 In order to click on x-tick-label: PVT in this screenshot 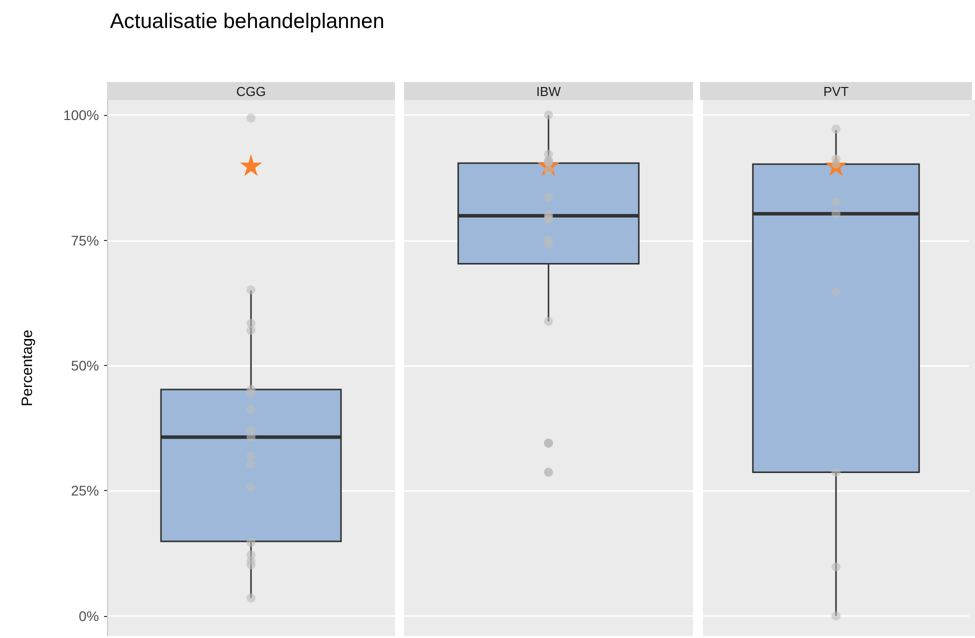, I will do `click(836, 91)`.